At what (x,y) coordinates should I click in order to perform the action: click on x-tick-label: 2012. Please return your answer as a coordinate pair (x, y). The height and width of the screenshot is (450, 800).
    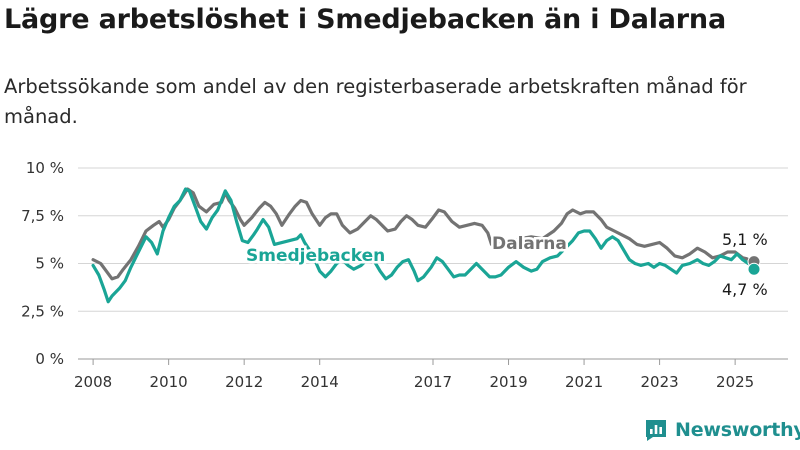
    Looking at the image, I should click on (244, 382).